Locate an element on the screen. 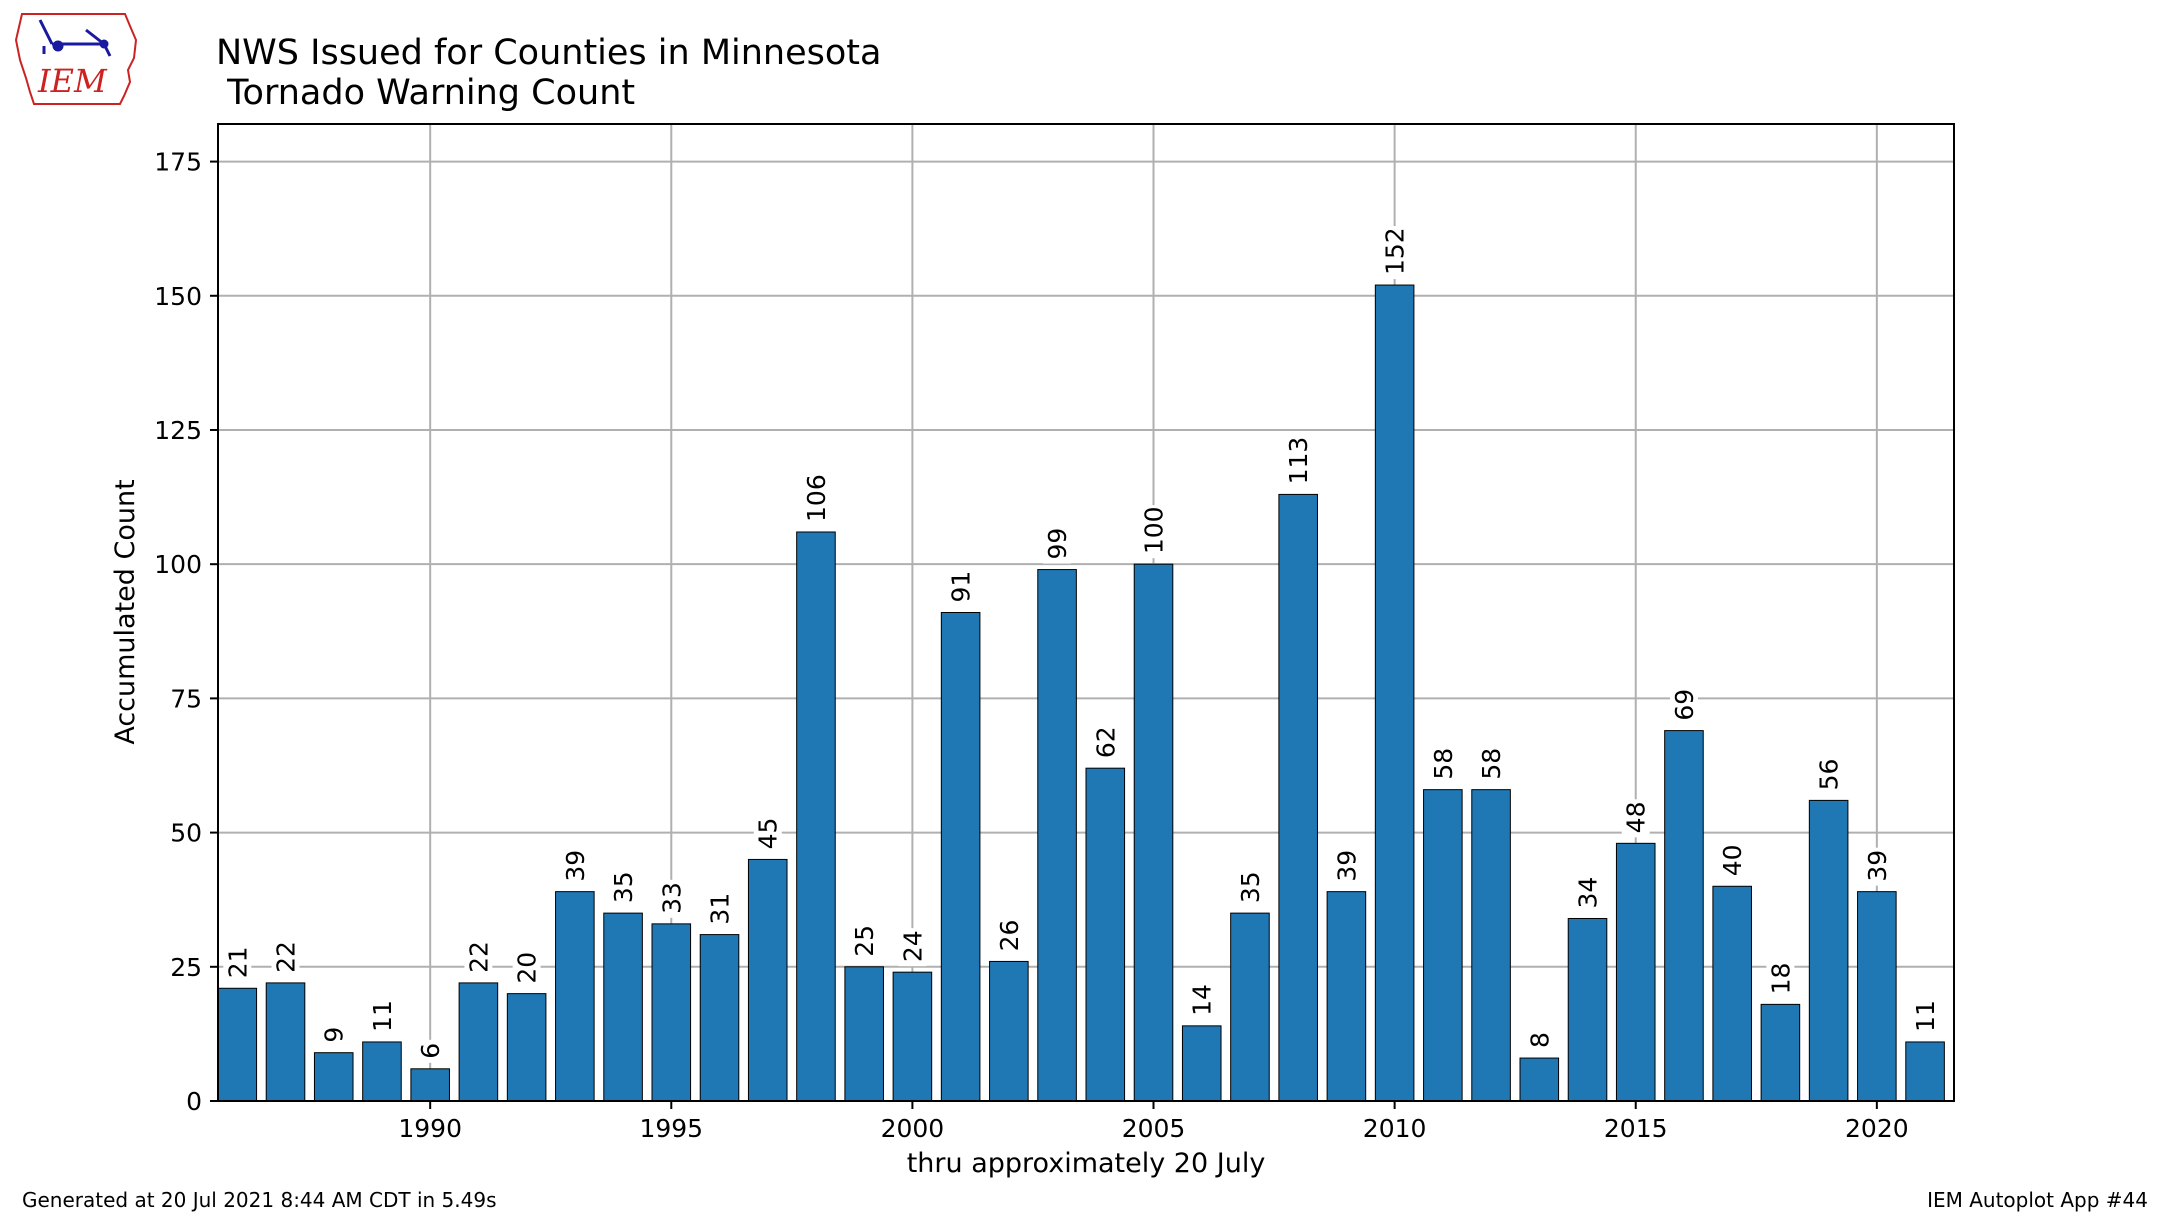 The image size is (2160, 1215). bar-label-text: 34 is located at coordinates (1588, 893).